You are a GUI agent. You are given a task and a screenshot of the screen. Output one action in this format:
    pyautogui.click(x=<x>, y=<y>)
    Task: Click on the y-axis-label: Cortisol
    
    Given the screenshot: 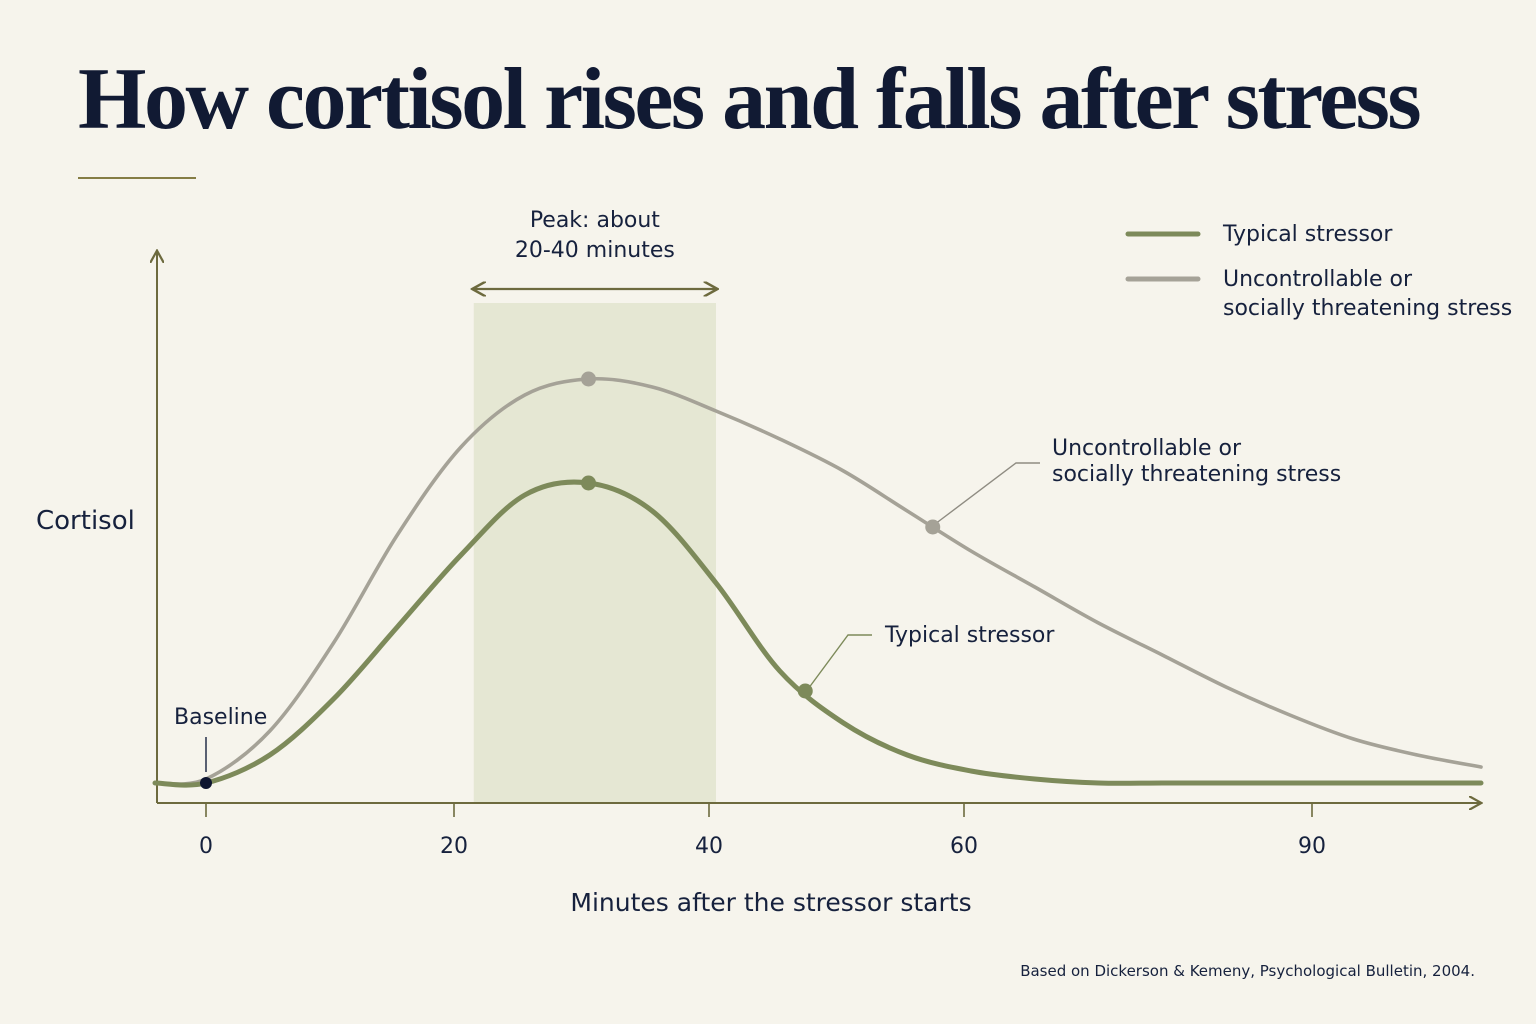 What is the action you would take?
    pyautogui.click(x=85, y=521)
    